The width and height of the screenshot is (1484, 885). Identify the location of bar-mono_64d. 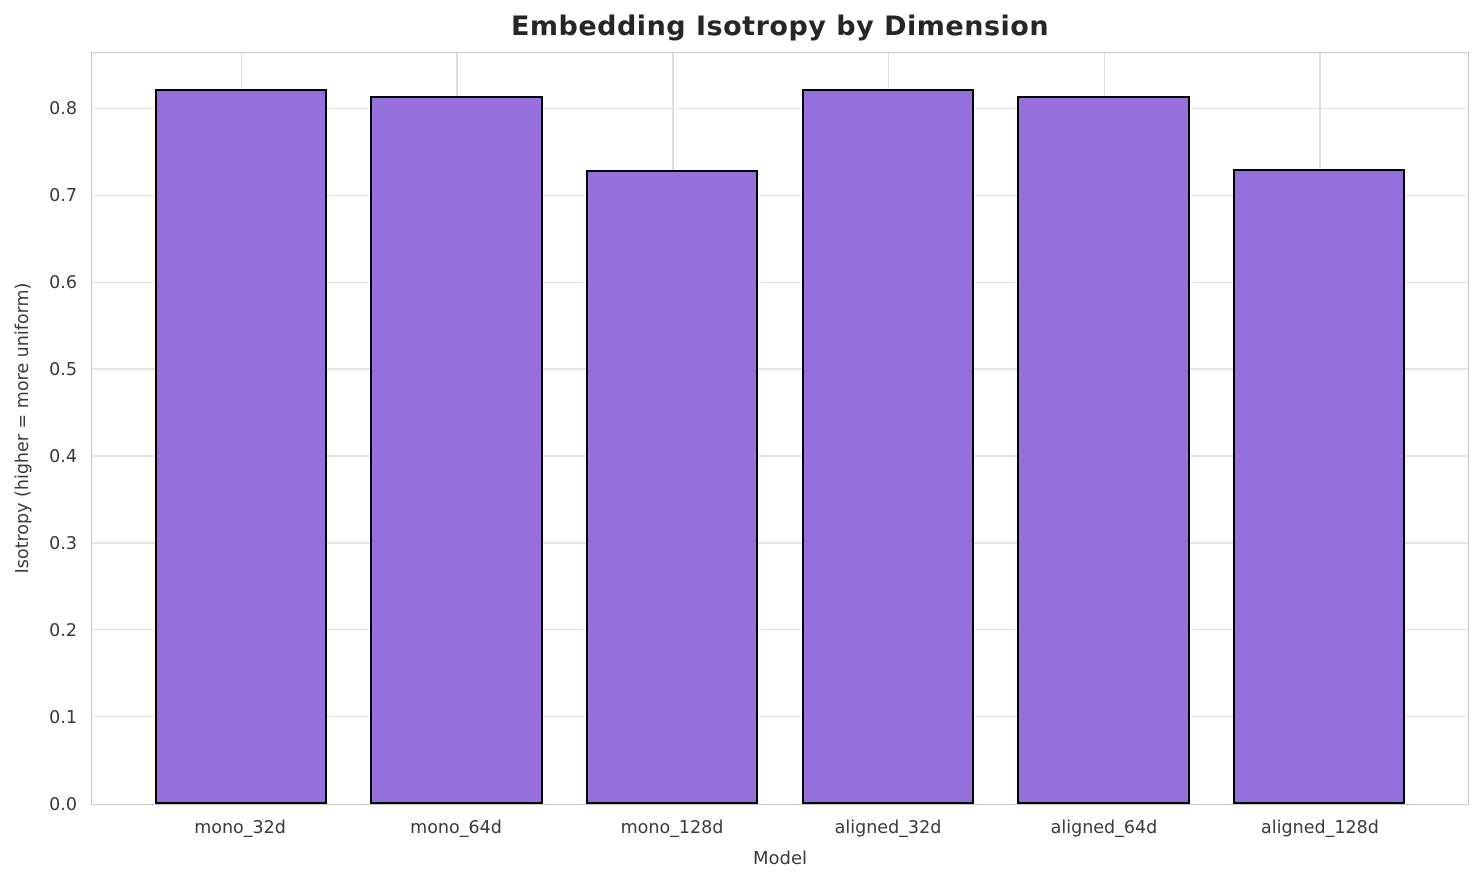
(456, 450).